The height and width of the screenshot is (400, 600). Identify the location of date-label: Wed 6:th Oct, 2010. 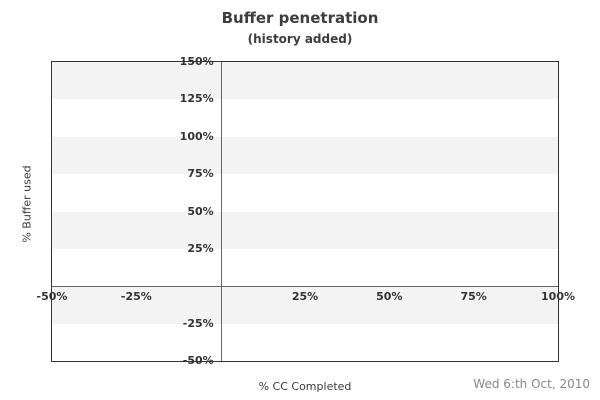
(531, 384).